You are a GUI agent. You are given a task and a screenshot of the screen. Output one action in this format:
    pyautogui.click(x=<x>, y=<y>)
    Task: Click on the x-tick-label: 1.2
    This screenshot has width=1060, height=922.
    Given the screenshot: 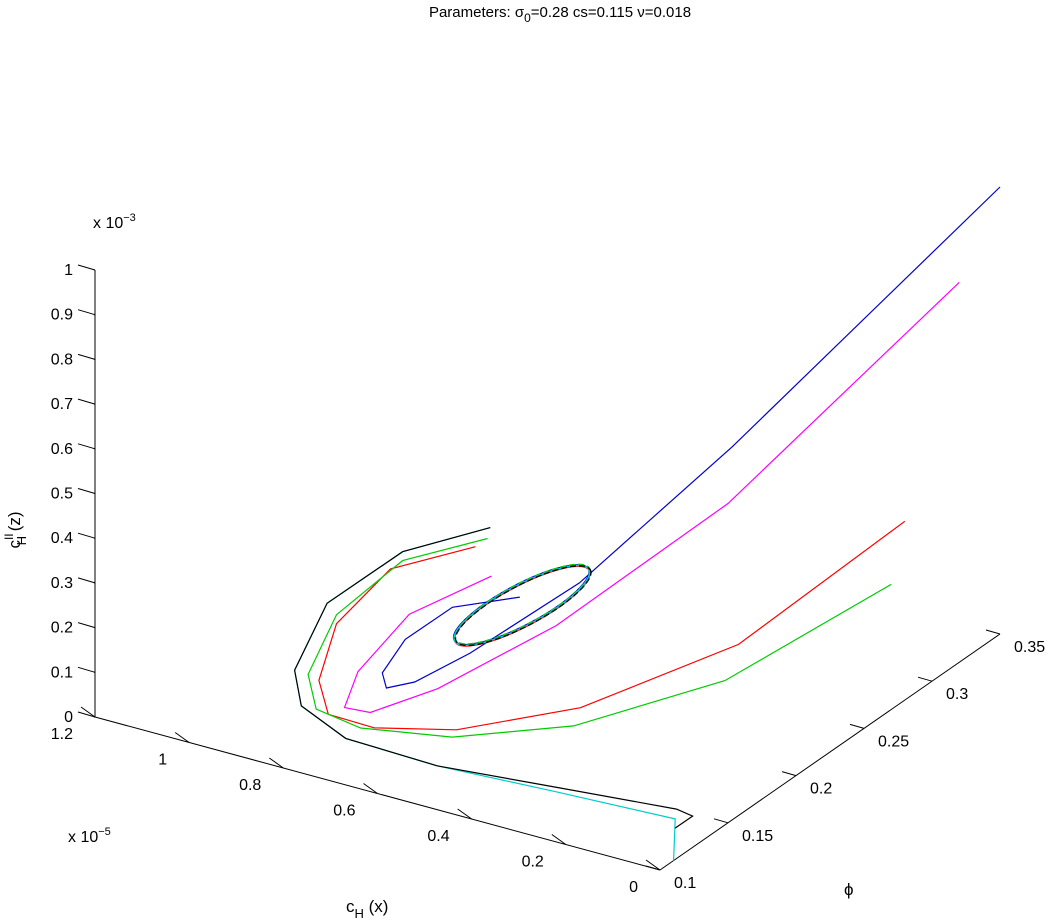 What is the action you would take?
    pyautogui.click(x=62, y=734)
    